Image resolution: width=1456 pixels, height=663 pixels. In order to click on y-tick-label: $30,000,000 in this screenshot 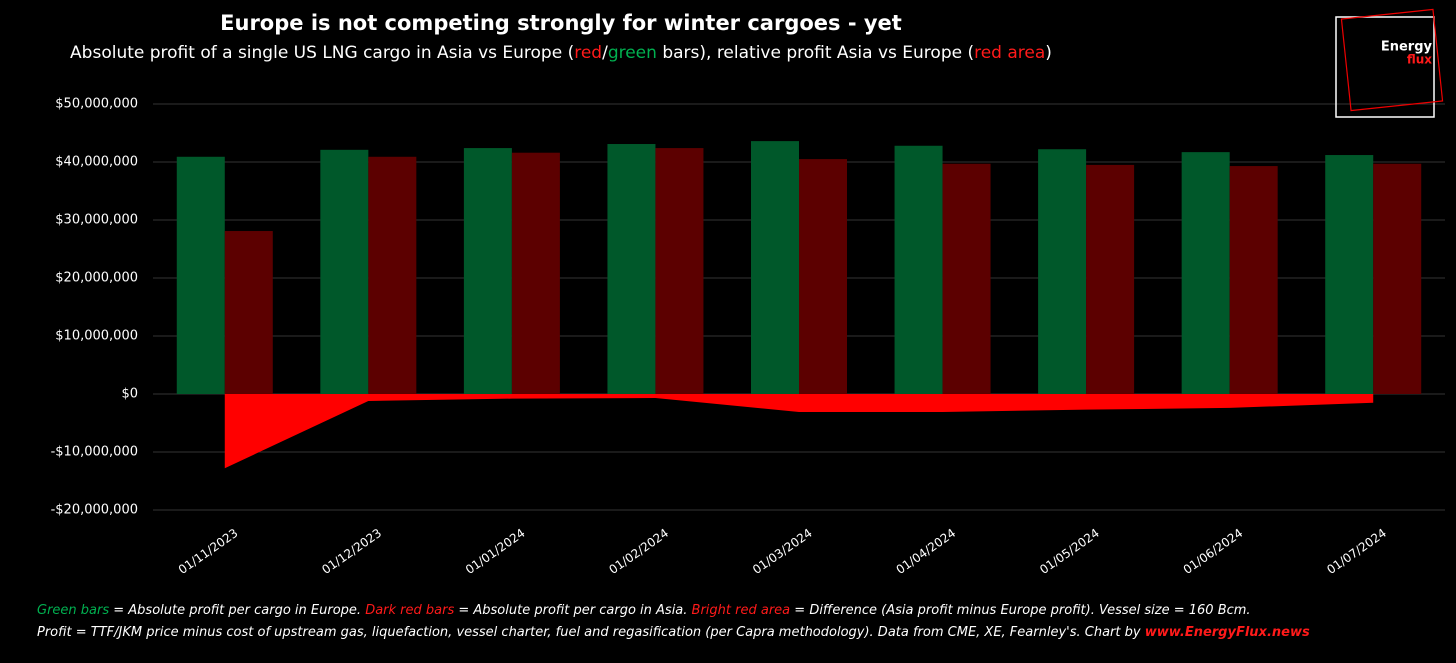, I will do `click(96, 220)`.